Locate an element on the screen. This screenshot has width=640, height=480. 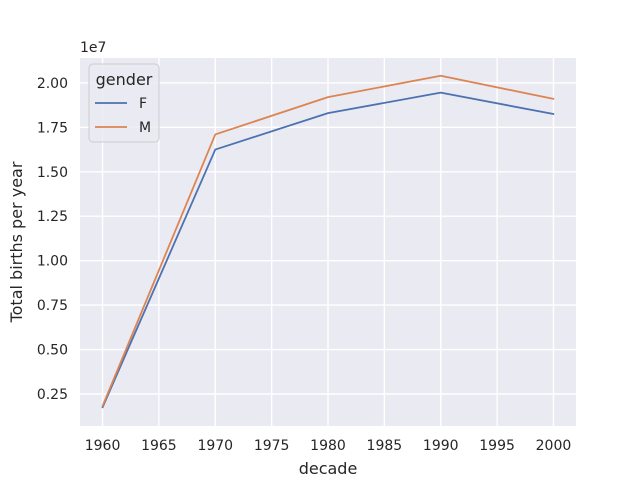
x-tick-label: 1990 is located at coordinates (441, 446).